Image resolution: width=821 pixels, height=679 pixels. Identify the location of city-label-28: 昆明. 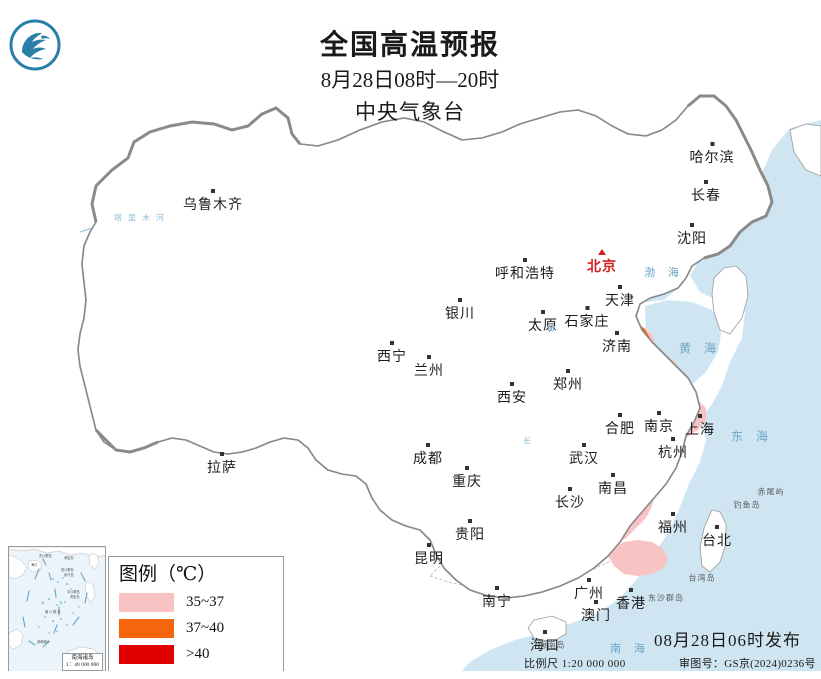
(429, 555).